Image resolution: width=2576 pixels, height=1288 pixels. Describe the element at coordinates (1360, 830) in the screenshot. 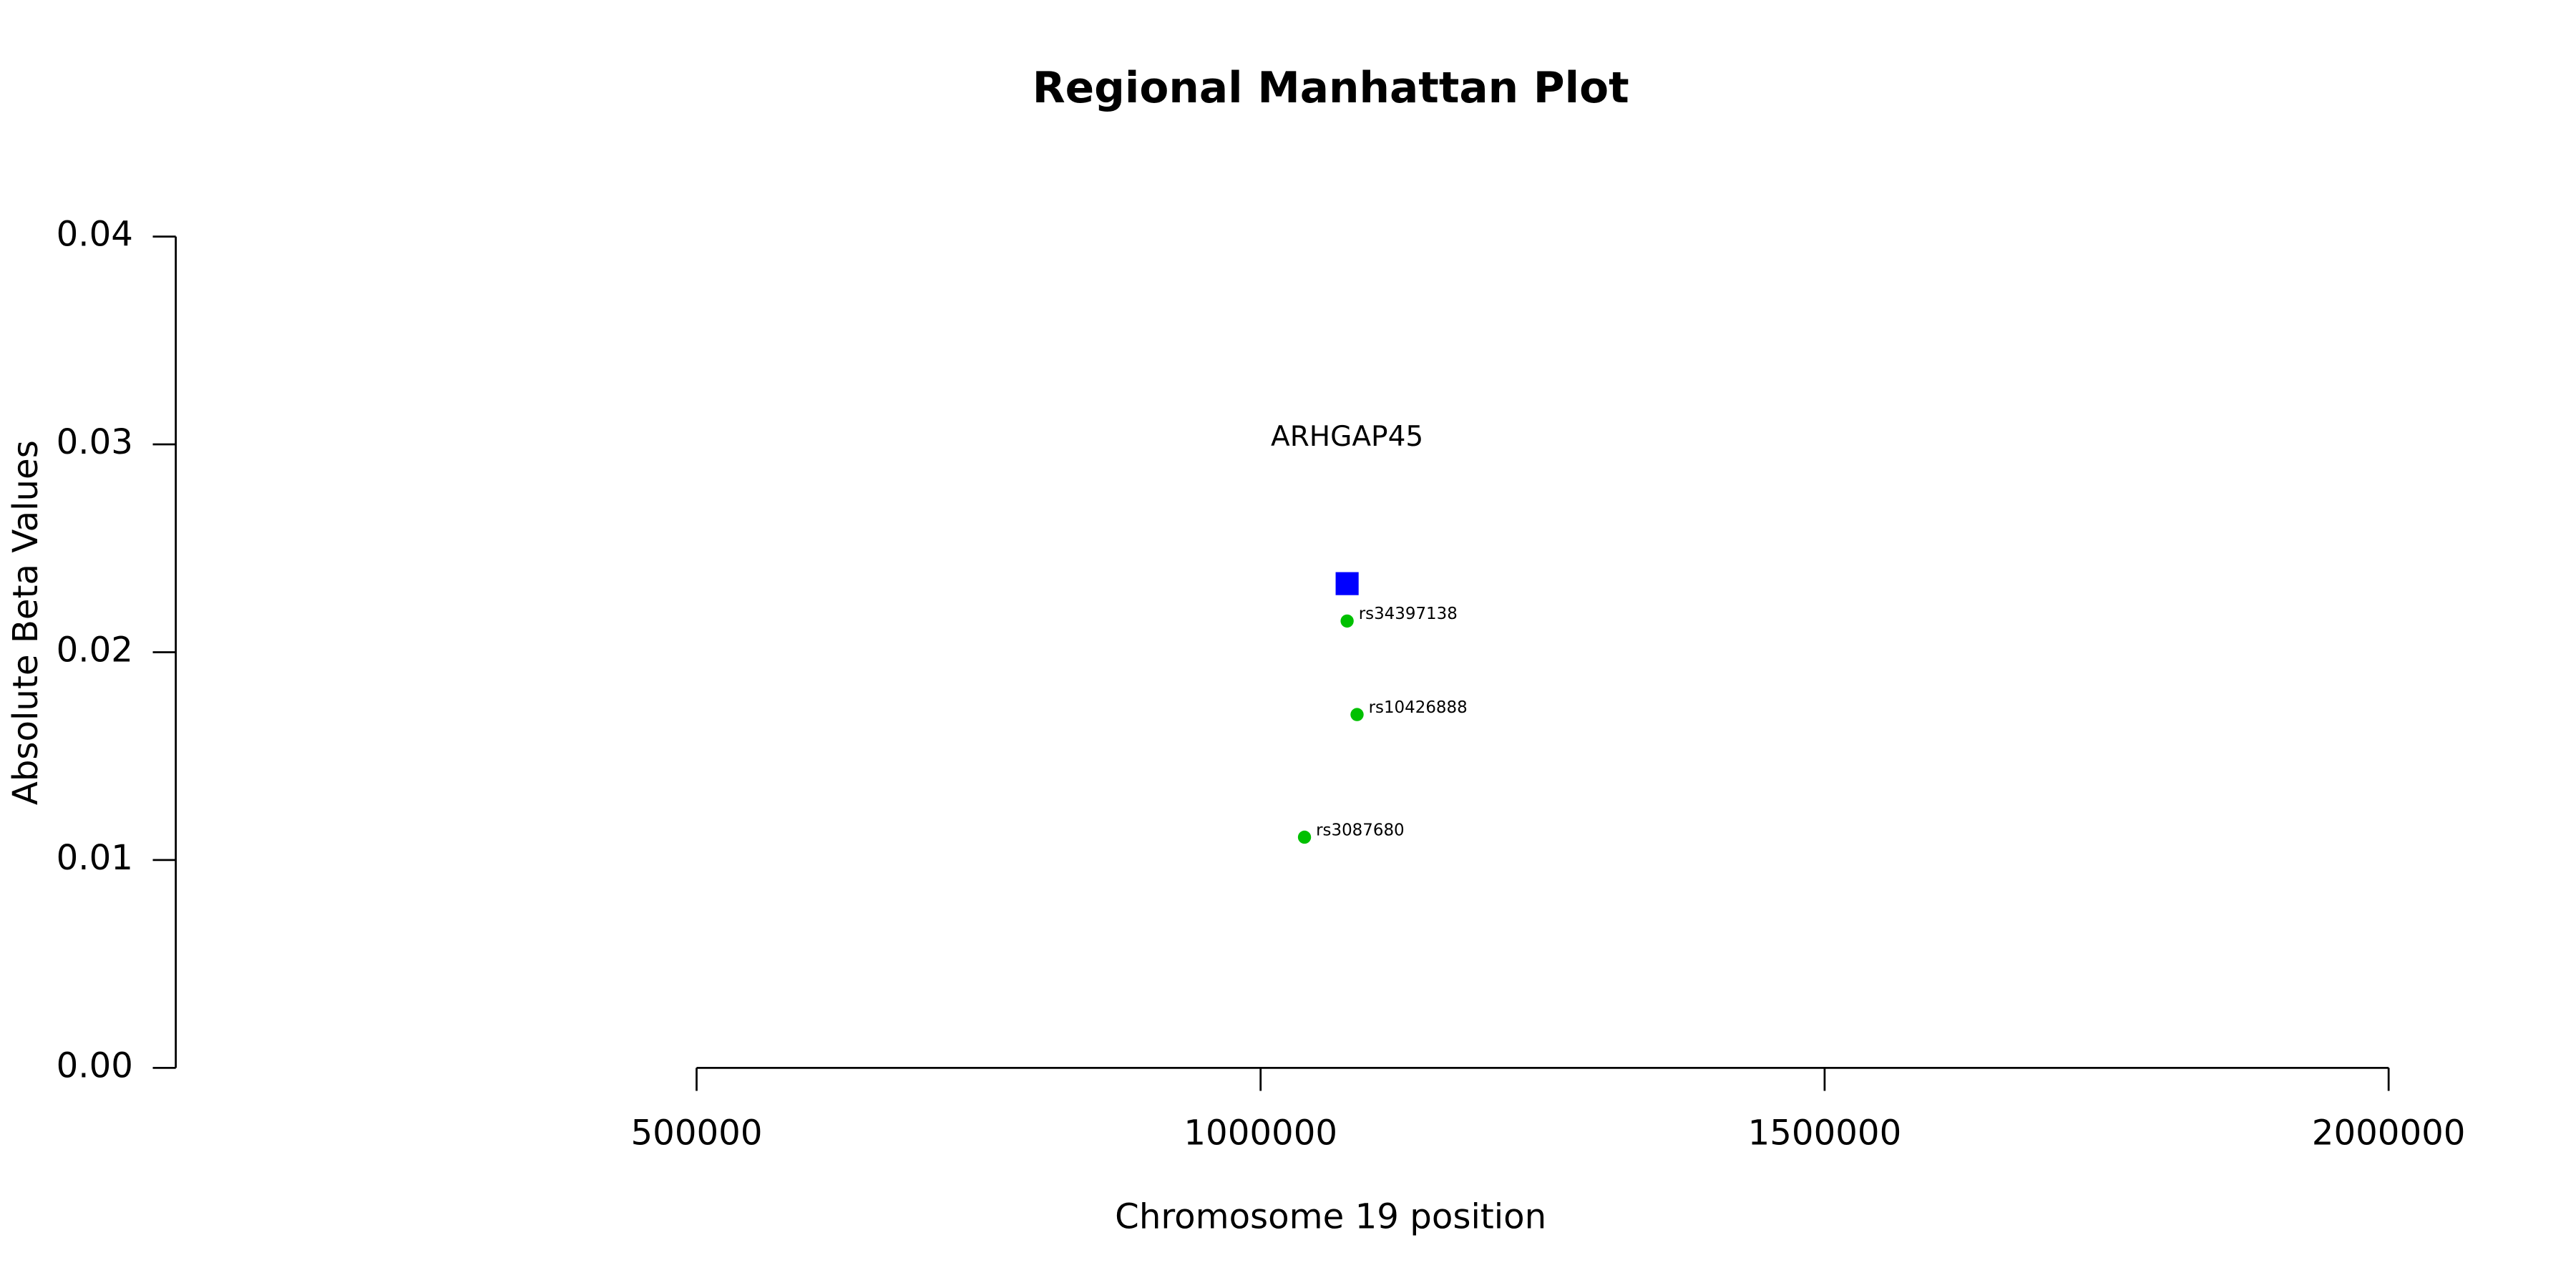

I see `snp-label: rs3087680` at that location.